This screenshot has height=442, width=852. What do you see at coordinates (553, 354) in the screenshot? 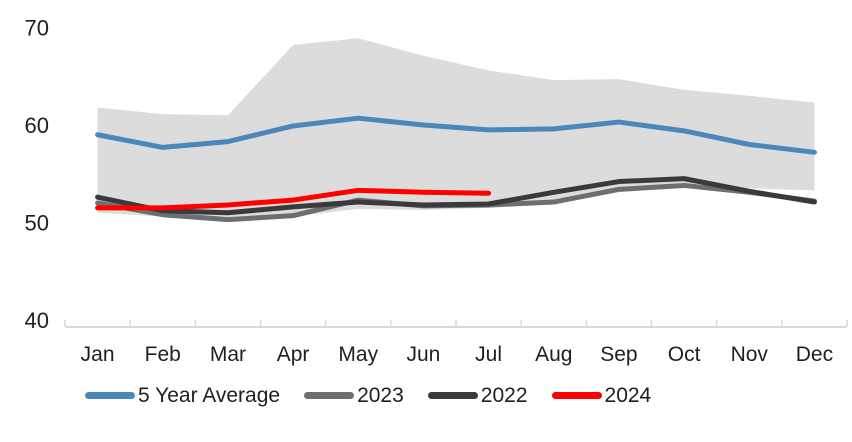
I see `x-axis-label-aug: Aug` at bounding box center [553, 354].